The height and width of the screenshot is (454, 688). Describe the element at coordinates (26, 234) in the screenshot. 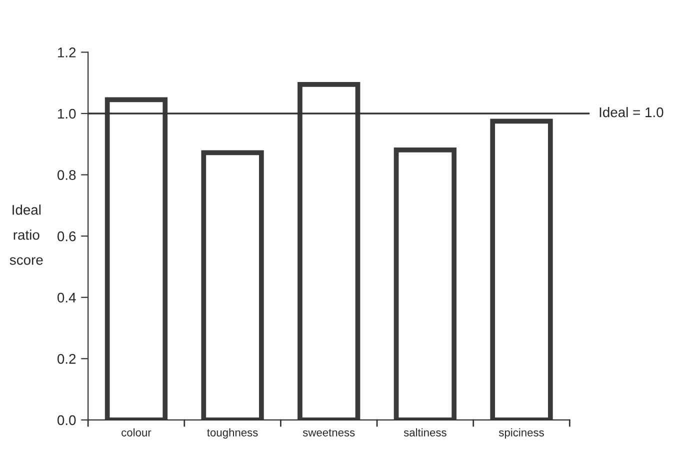

I see `text: Ideal ratio score` at that location.